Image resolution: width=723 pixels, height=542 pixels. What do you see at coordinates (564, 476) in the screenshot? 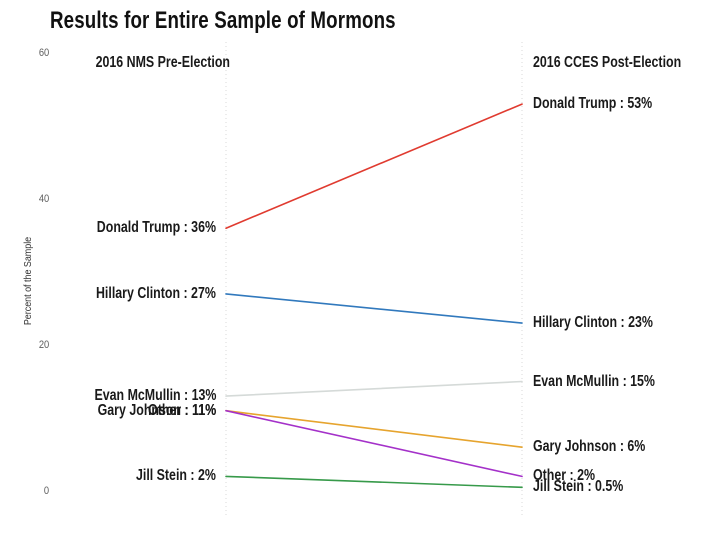
I see `series-label-right-other: Other : 2%` at bounding box center [564, 476].